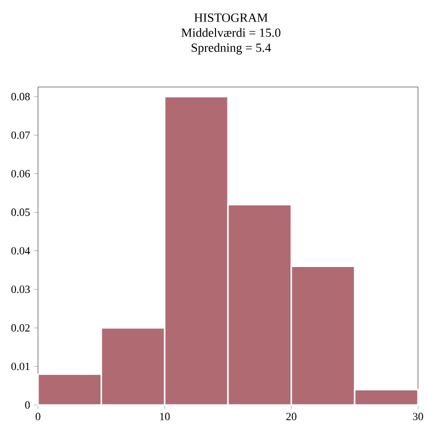  I want to click on x-tick-label: 30, so click(418, 416).